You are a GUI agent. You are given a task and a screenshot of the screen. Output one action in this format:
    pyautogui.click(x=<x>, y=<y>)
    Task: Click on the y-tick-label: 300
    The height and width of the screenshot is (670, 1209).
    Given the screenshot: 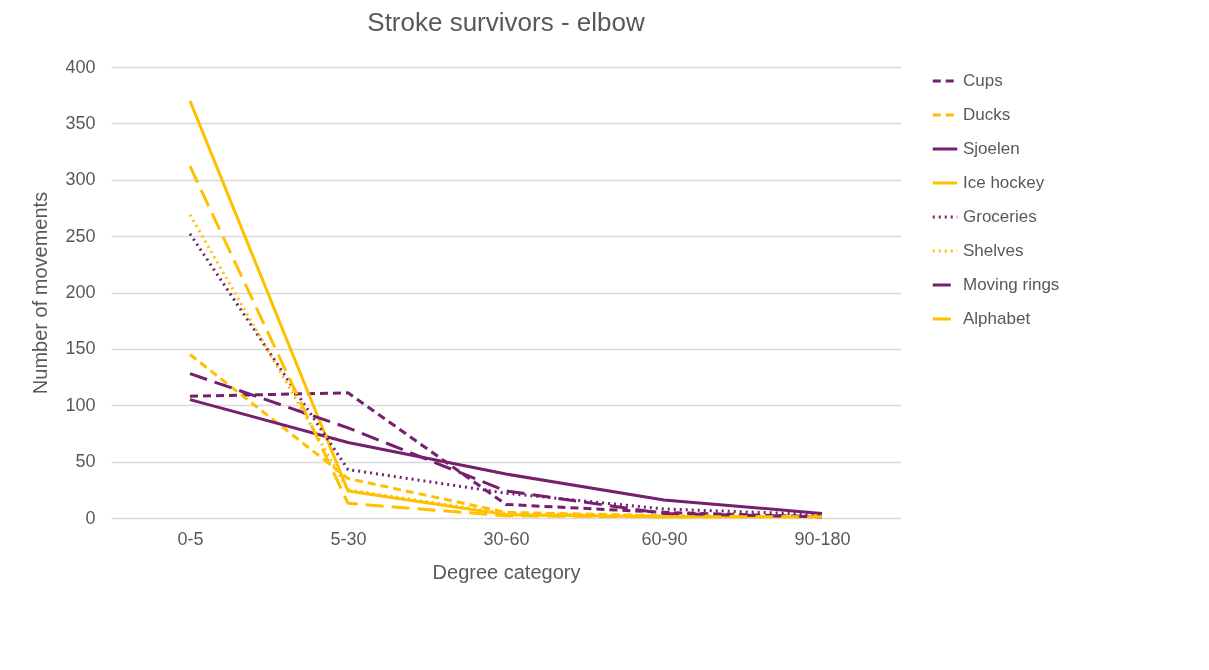 What is the action you would take?
    pyautogui.click(x=80, y=179)
    